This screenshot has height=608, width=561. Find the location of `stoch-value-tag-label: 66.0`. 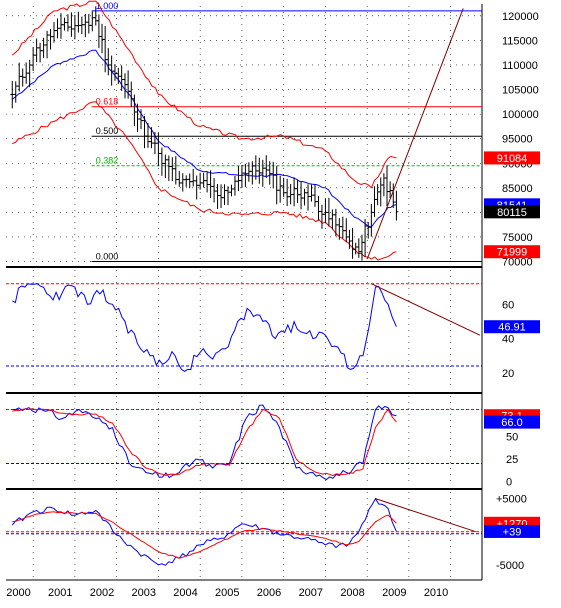

stoch-value-tag-label: 66.0 is located at coordinates (511, 423).